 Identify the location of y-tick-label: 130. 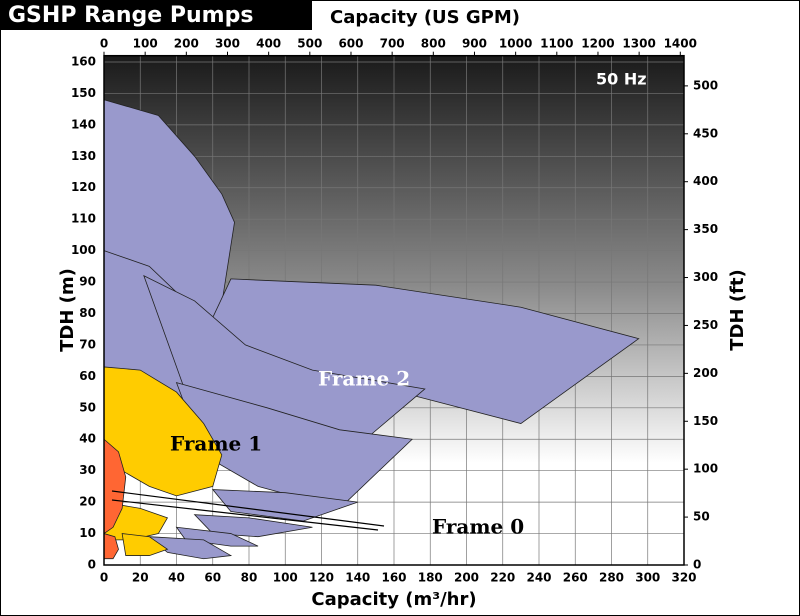
(83, 156).